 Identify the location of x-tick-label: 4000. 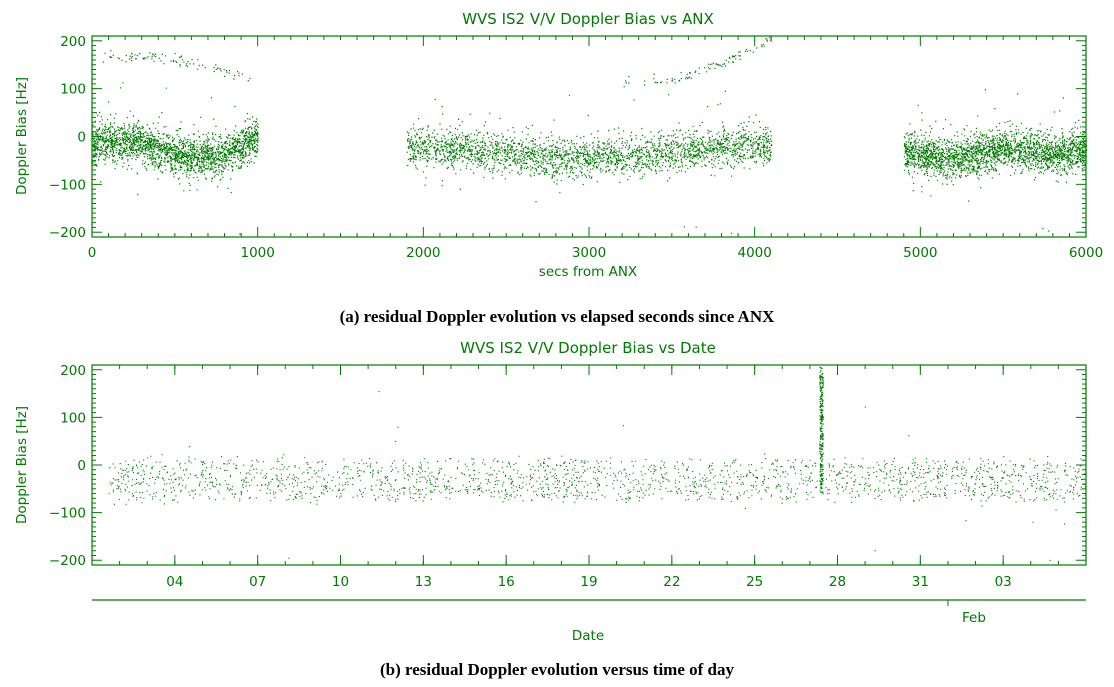
(754, 253).